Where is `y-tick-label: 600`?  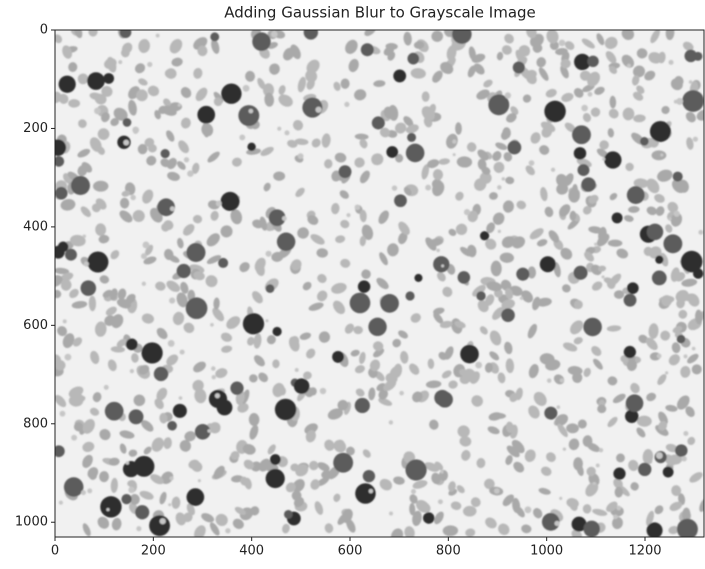 y-tick-label: 600 is located at coordinates (35, 325).